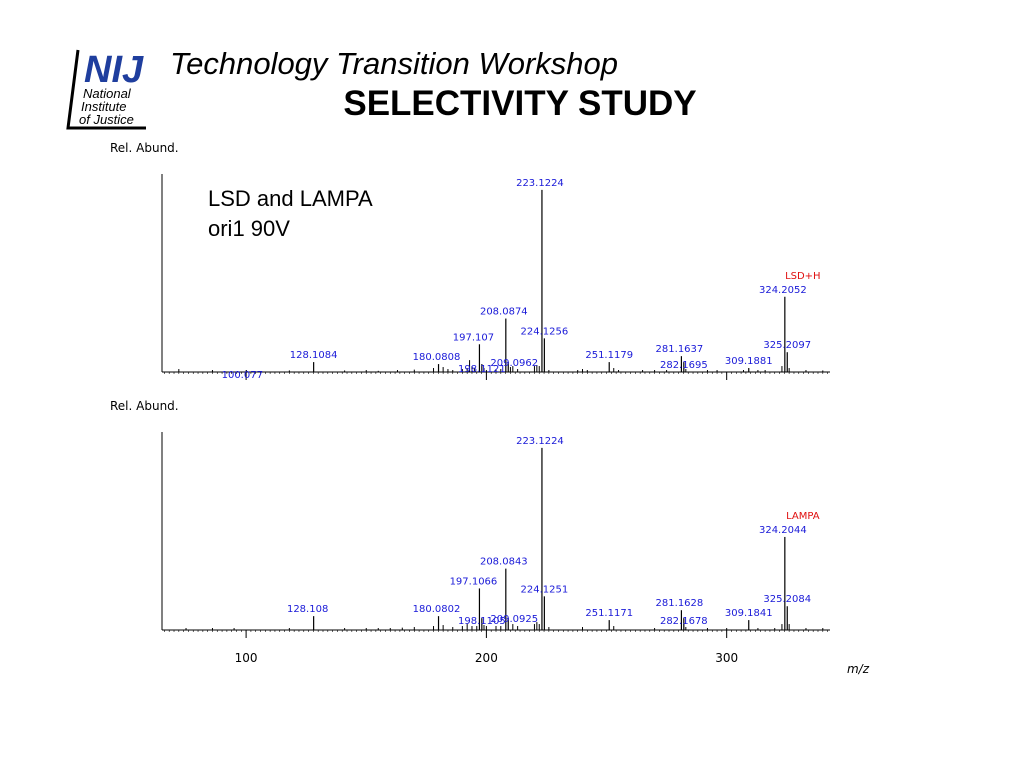 The height and width of the screenshot is (768, 1024). I want to click on peak-label: 281.1637, so click(680, 349).